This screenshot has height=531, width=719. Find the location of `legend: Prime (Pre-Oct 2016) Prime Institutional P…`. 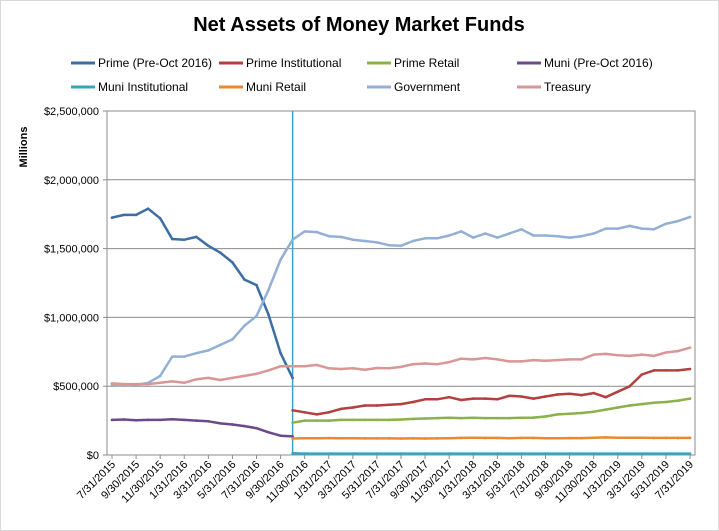

legend: Prime (Pre-Oct 2016) Prime Institutional P… is located at coordinates (362, 75).